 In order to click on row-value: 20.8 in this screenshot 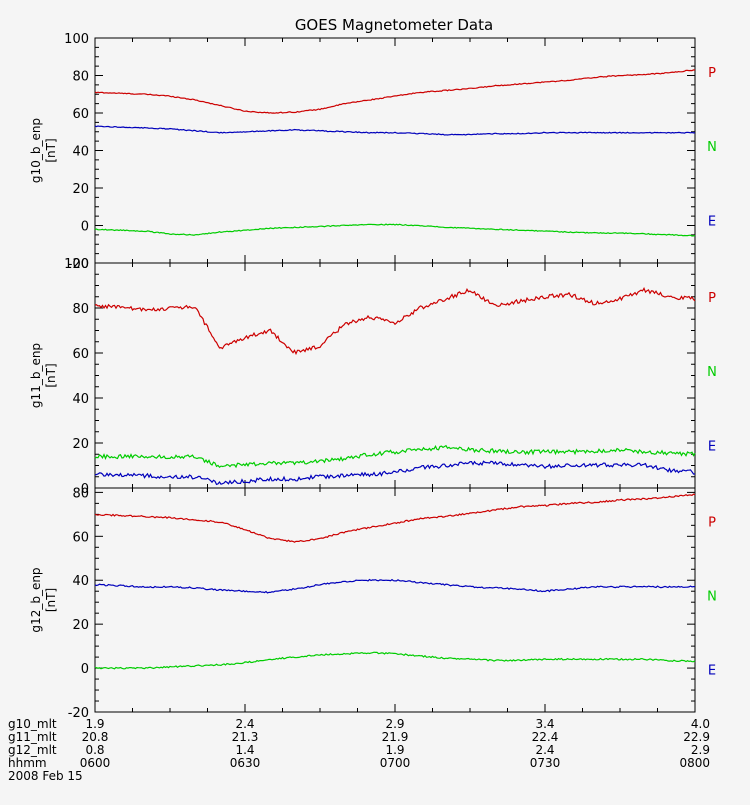, I will do `click(95, 737)`.